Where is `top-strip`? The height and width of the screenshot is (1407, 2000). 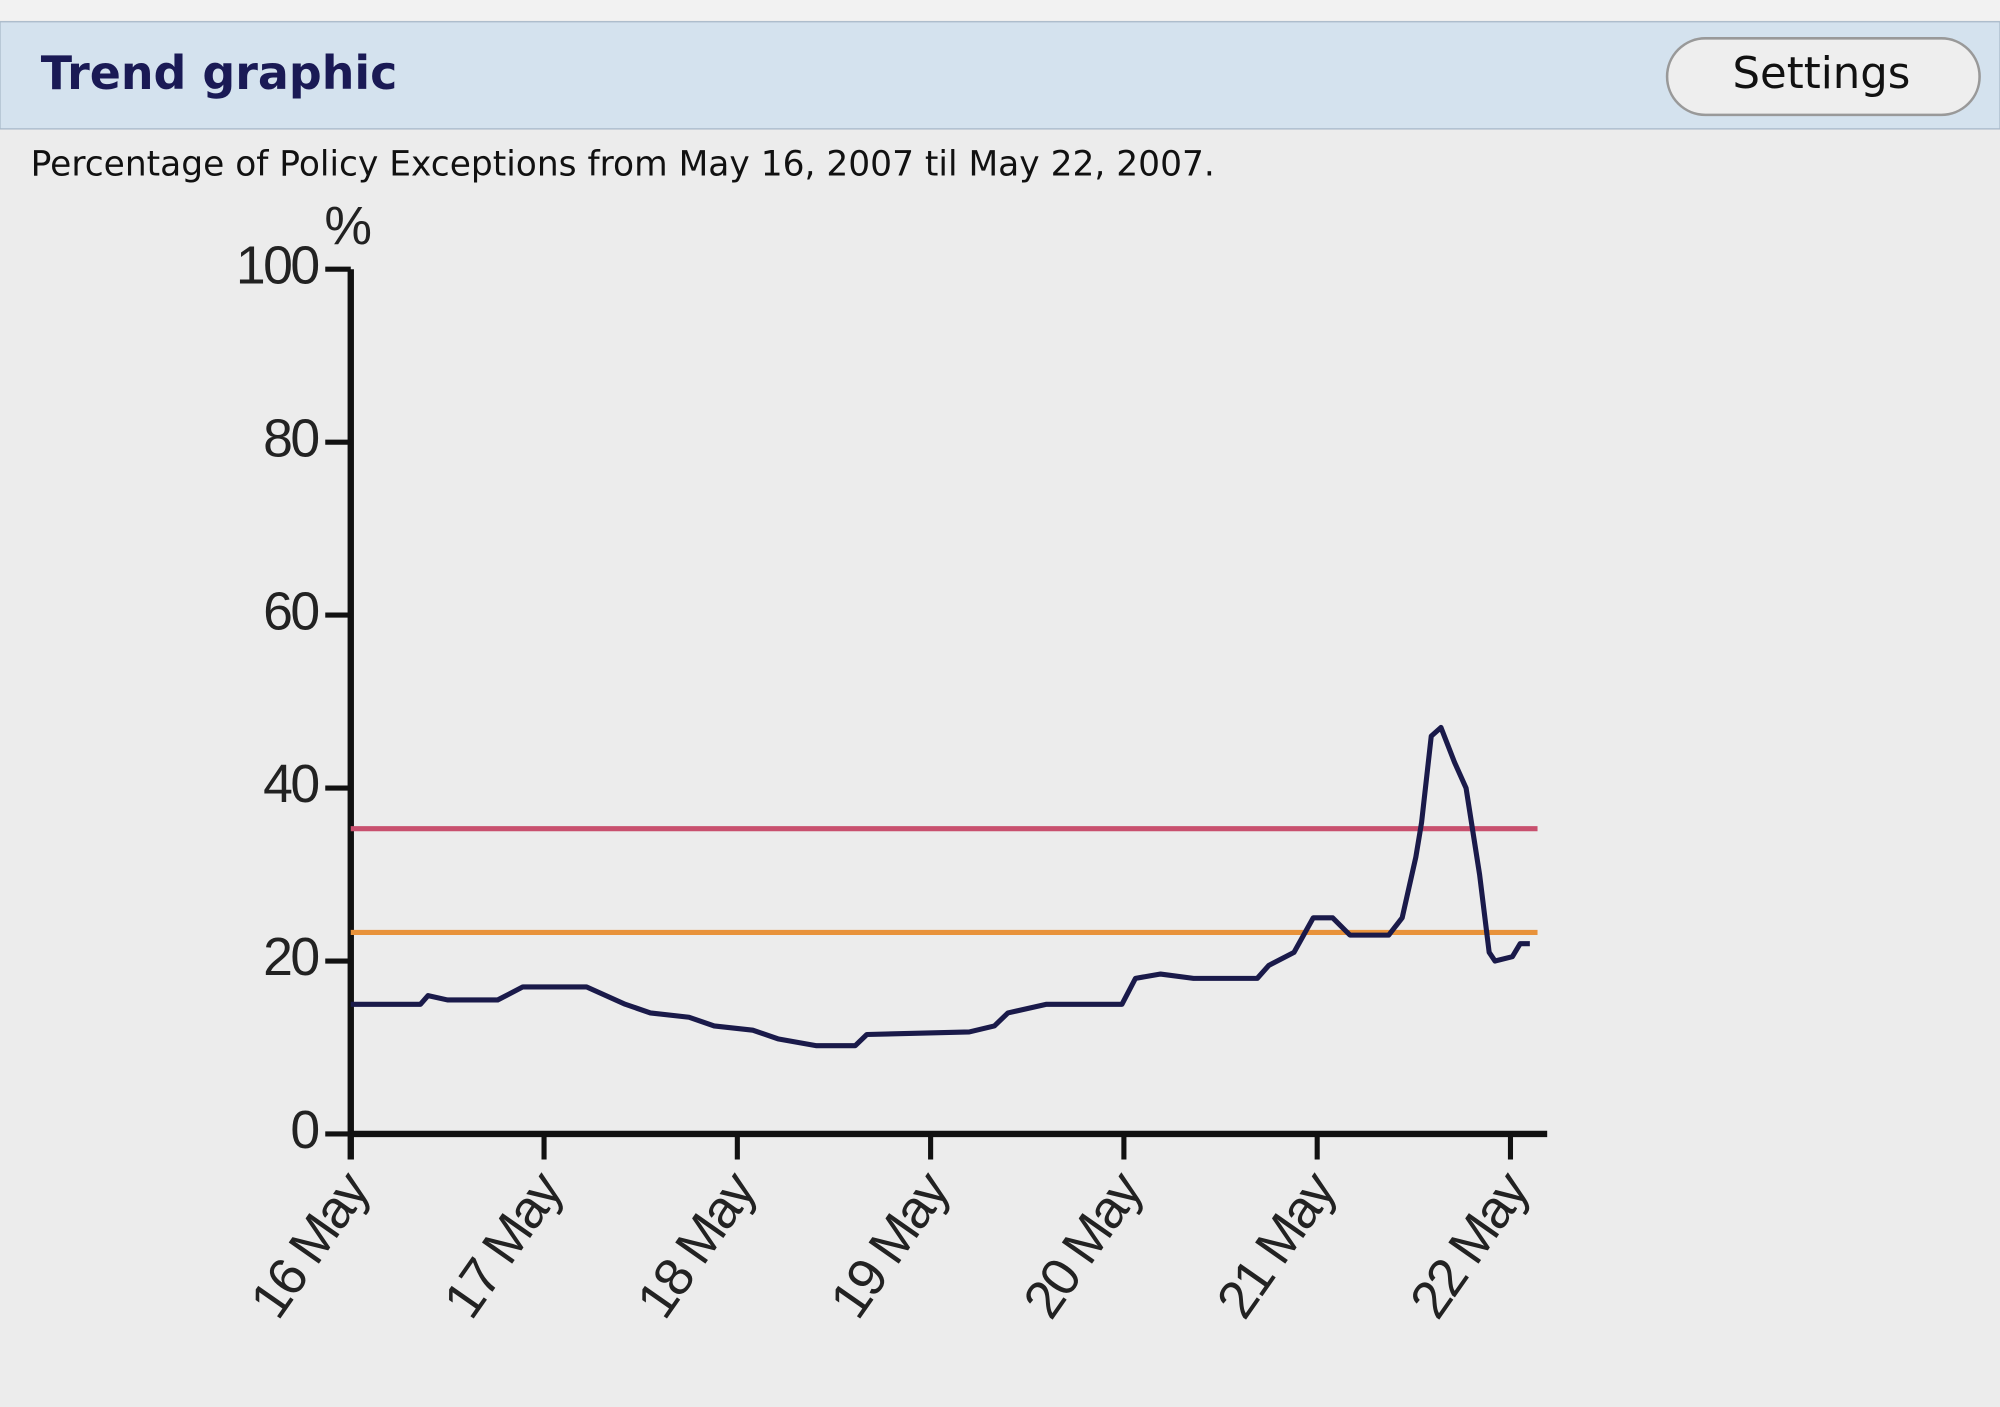
top-strip is located at coordinates (1000, 10).